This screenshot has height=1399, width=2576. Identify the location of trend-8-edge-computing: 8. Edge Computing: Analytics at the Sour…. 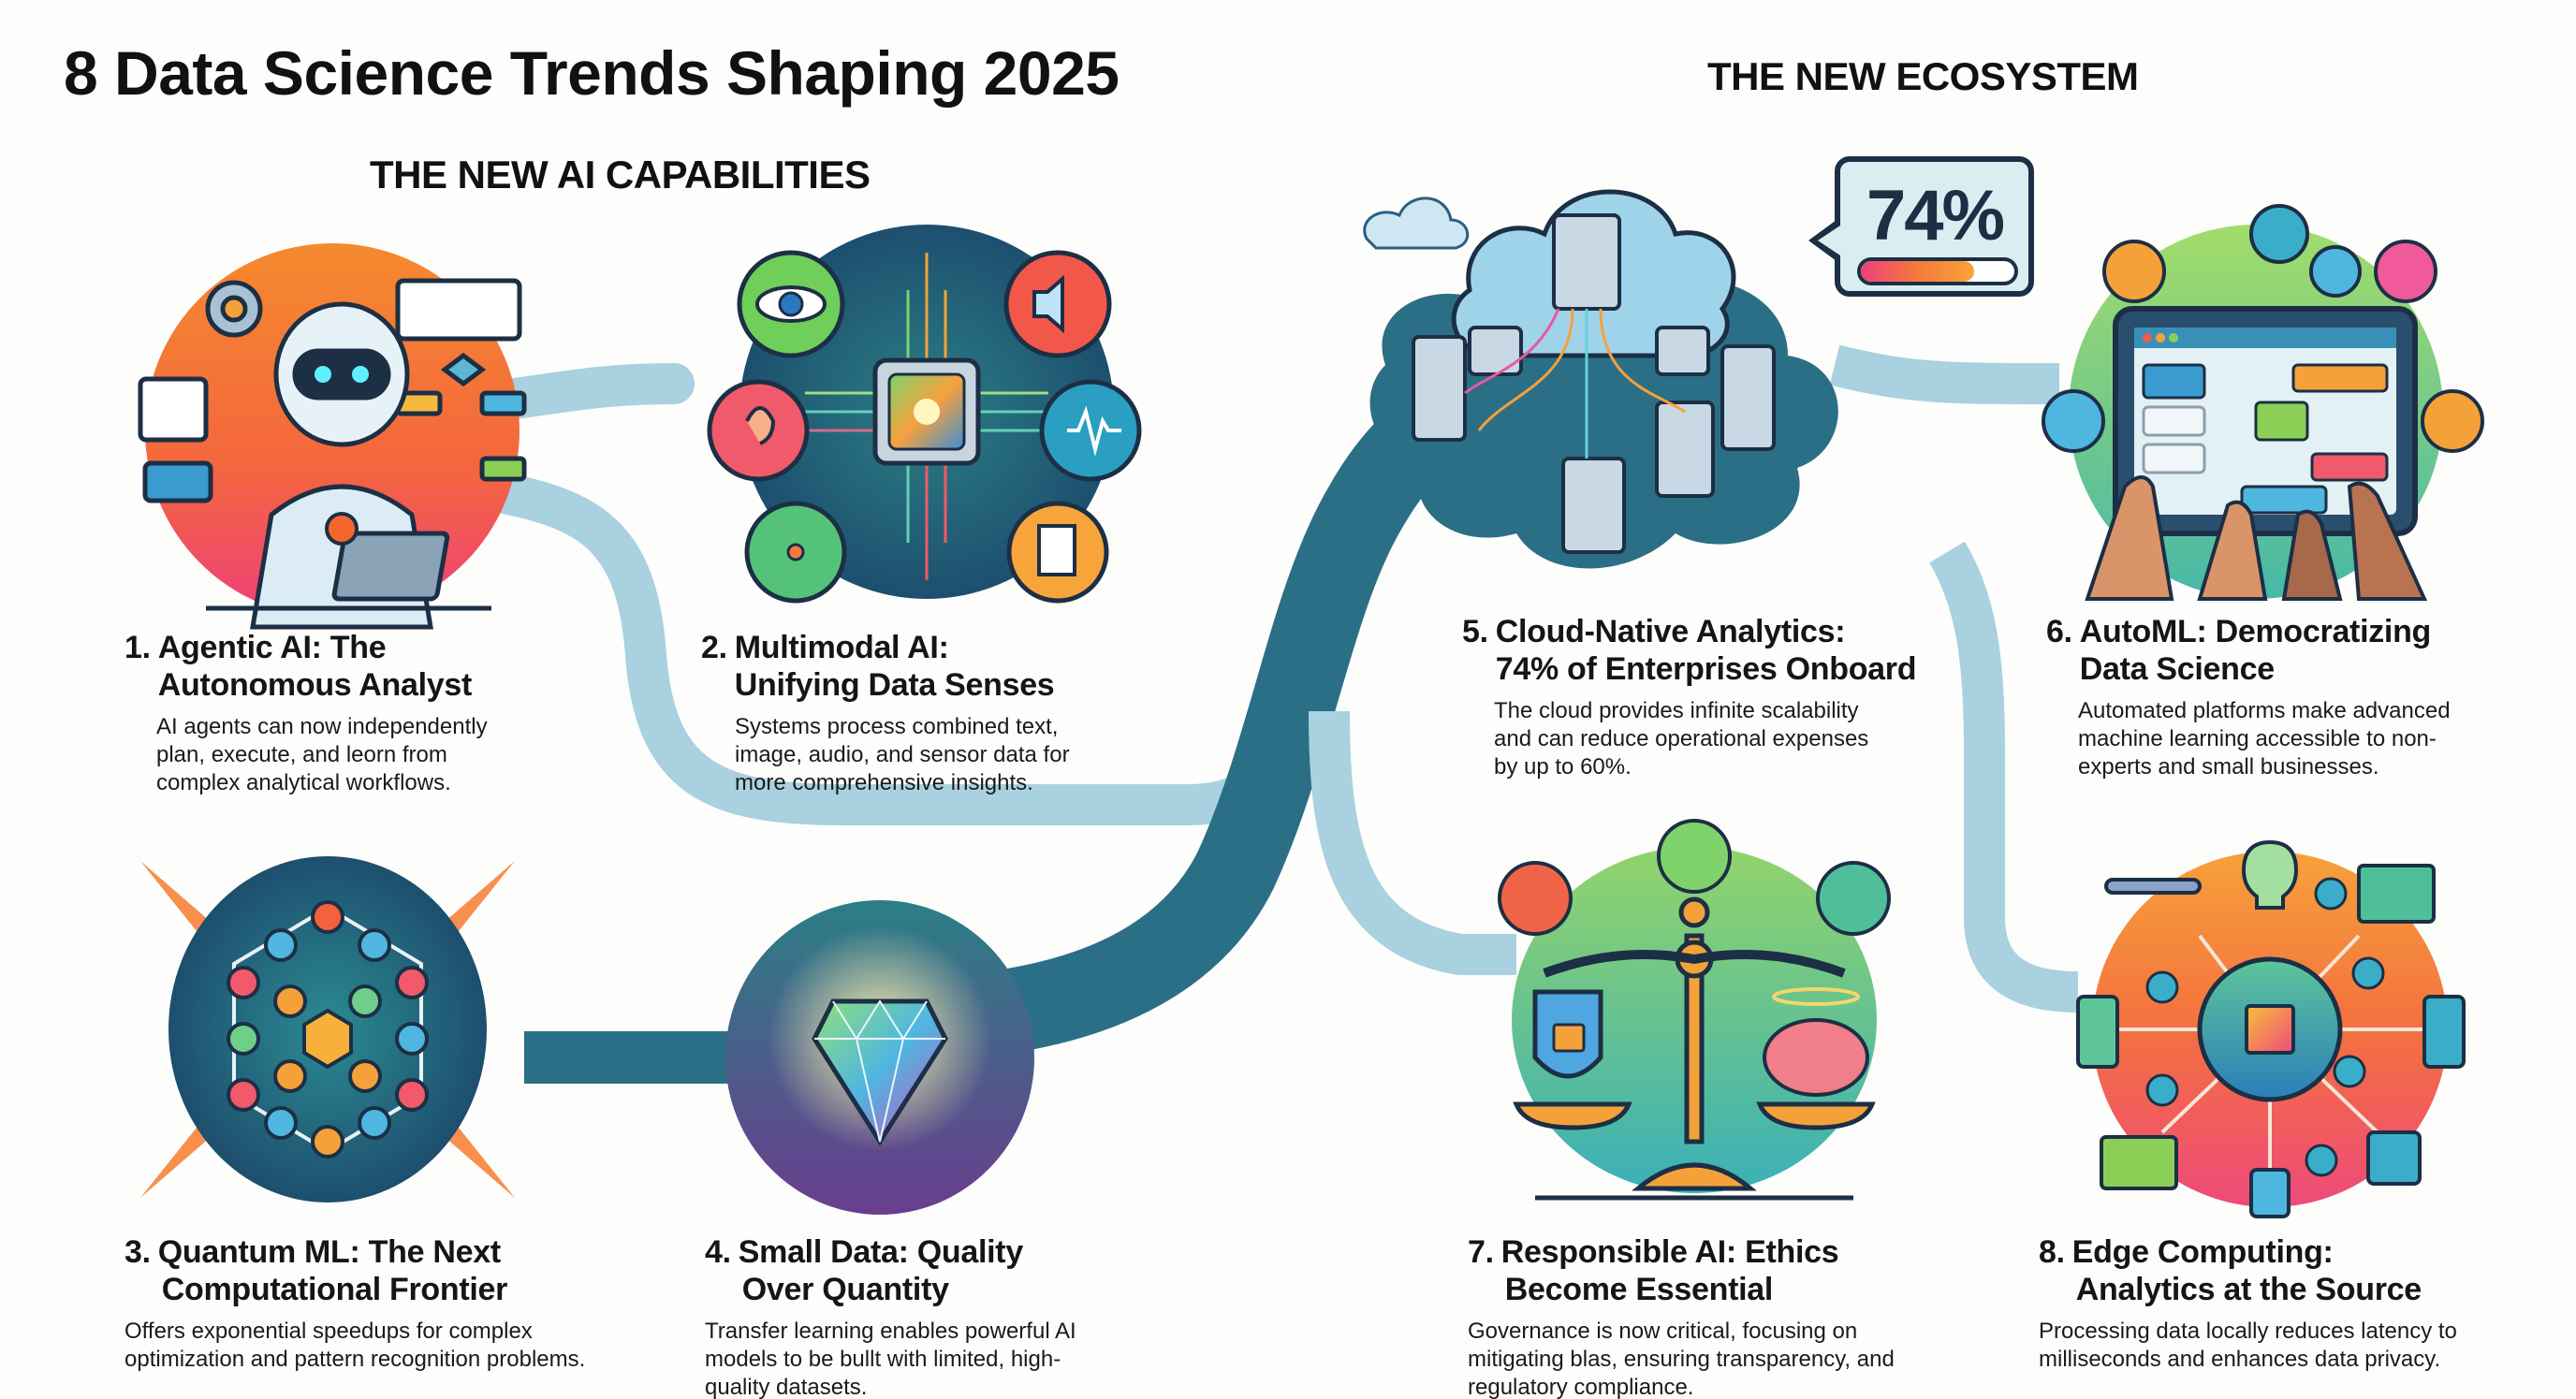
(2291, 1303).